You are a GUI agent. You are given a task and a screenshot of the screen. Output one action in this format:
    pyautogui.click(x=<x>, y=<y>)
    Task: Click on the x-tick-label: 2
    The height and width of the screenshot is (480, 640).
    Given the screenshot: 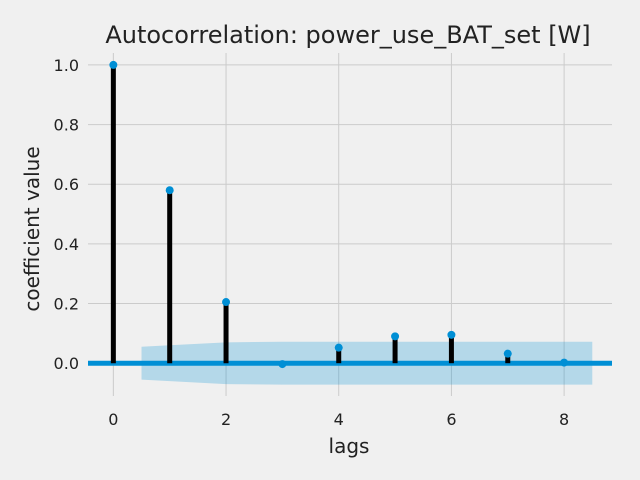 What is the action you would take?
    pyautogui.click(x=226, y=419)
    